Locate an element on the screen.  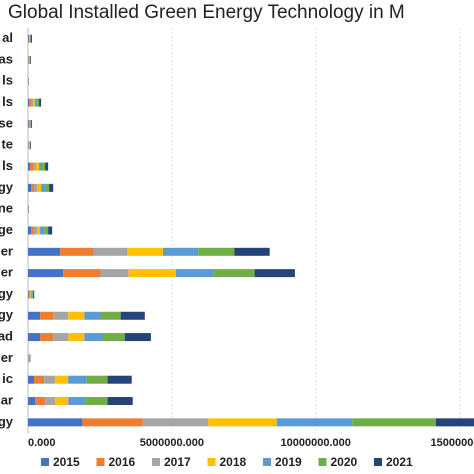
legend-label: 2019 is located at coordinates (288, 462).